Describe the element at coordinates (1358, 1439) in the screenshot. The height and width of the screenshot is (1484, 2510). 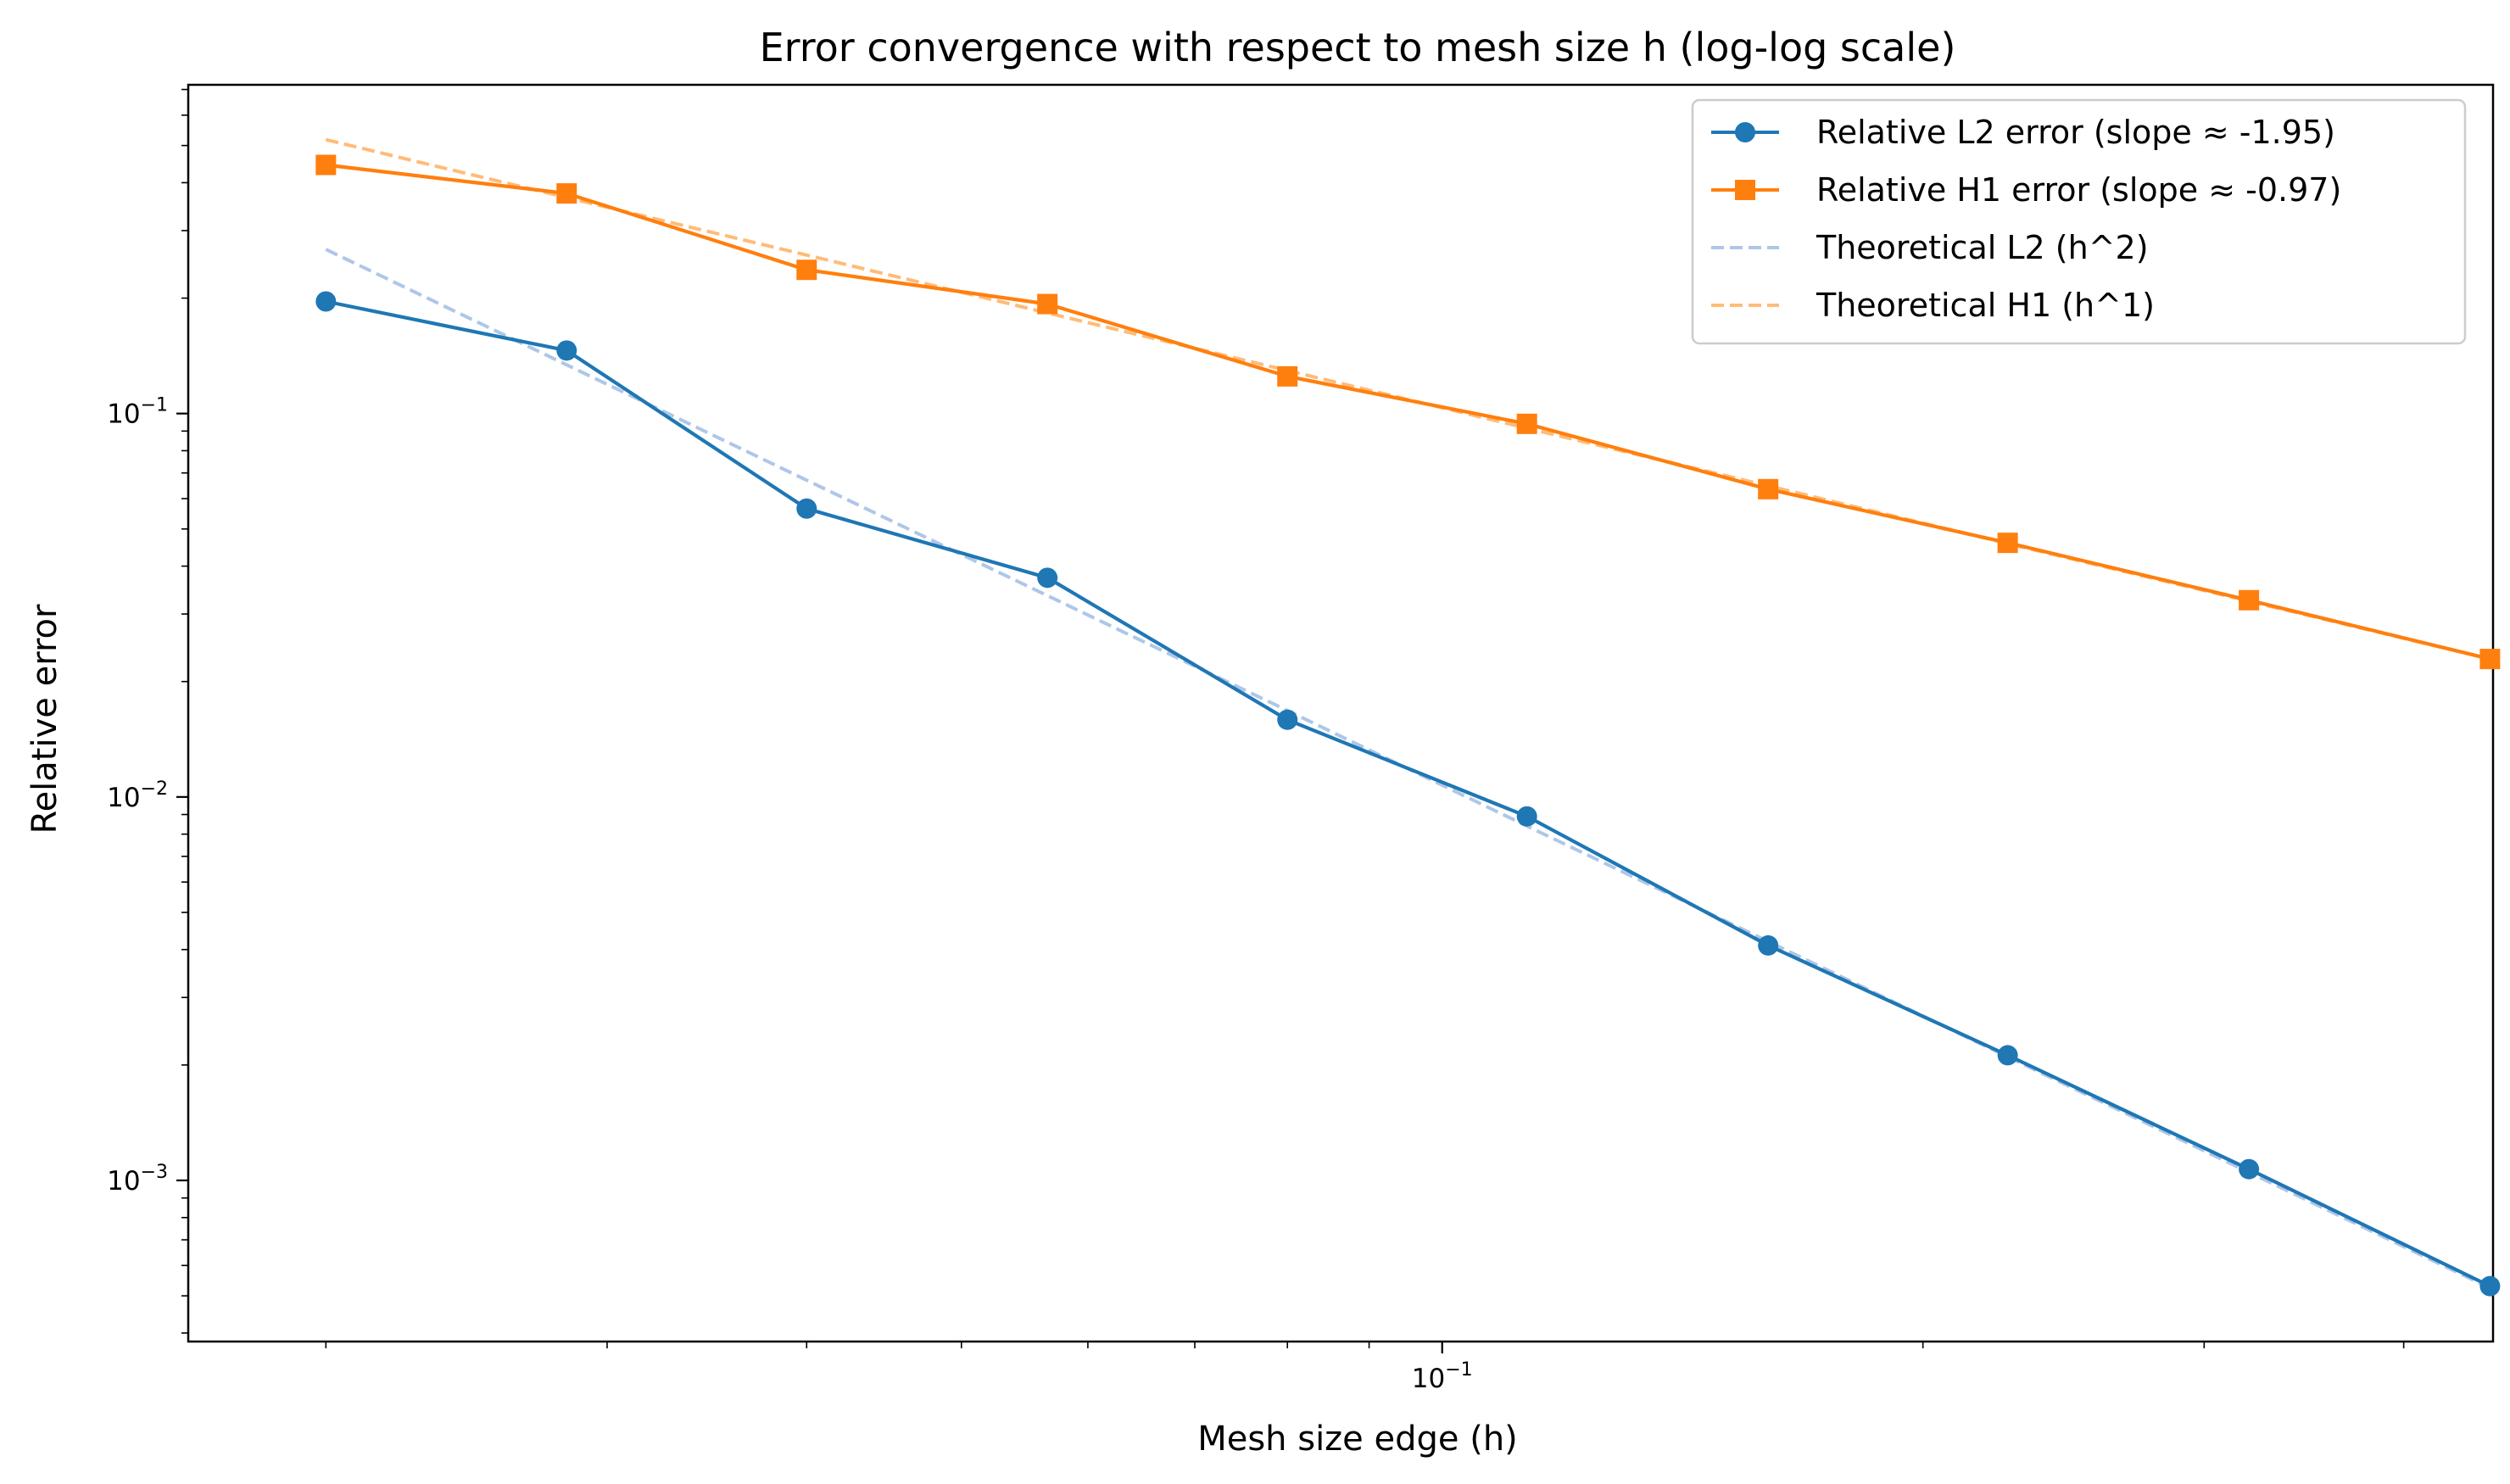
I see `x-axis-label: Mesh size edge (h)` at that location.